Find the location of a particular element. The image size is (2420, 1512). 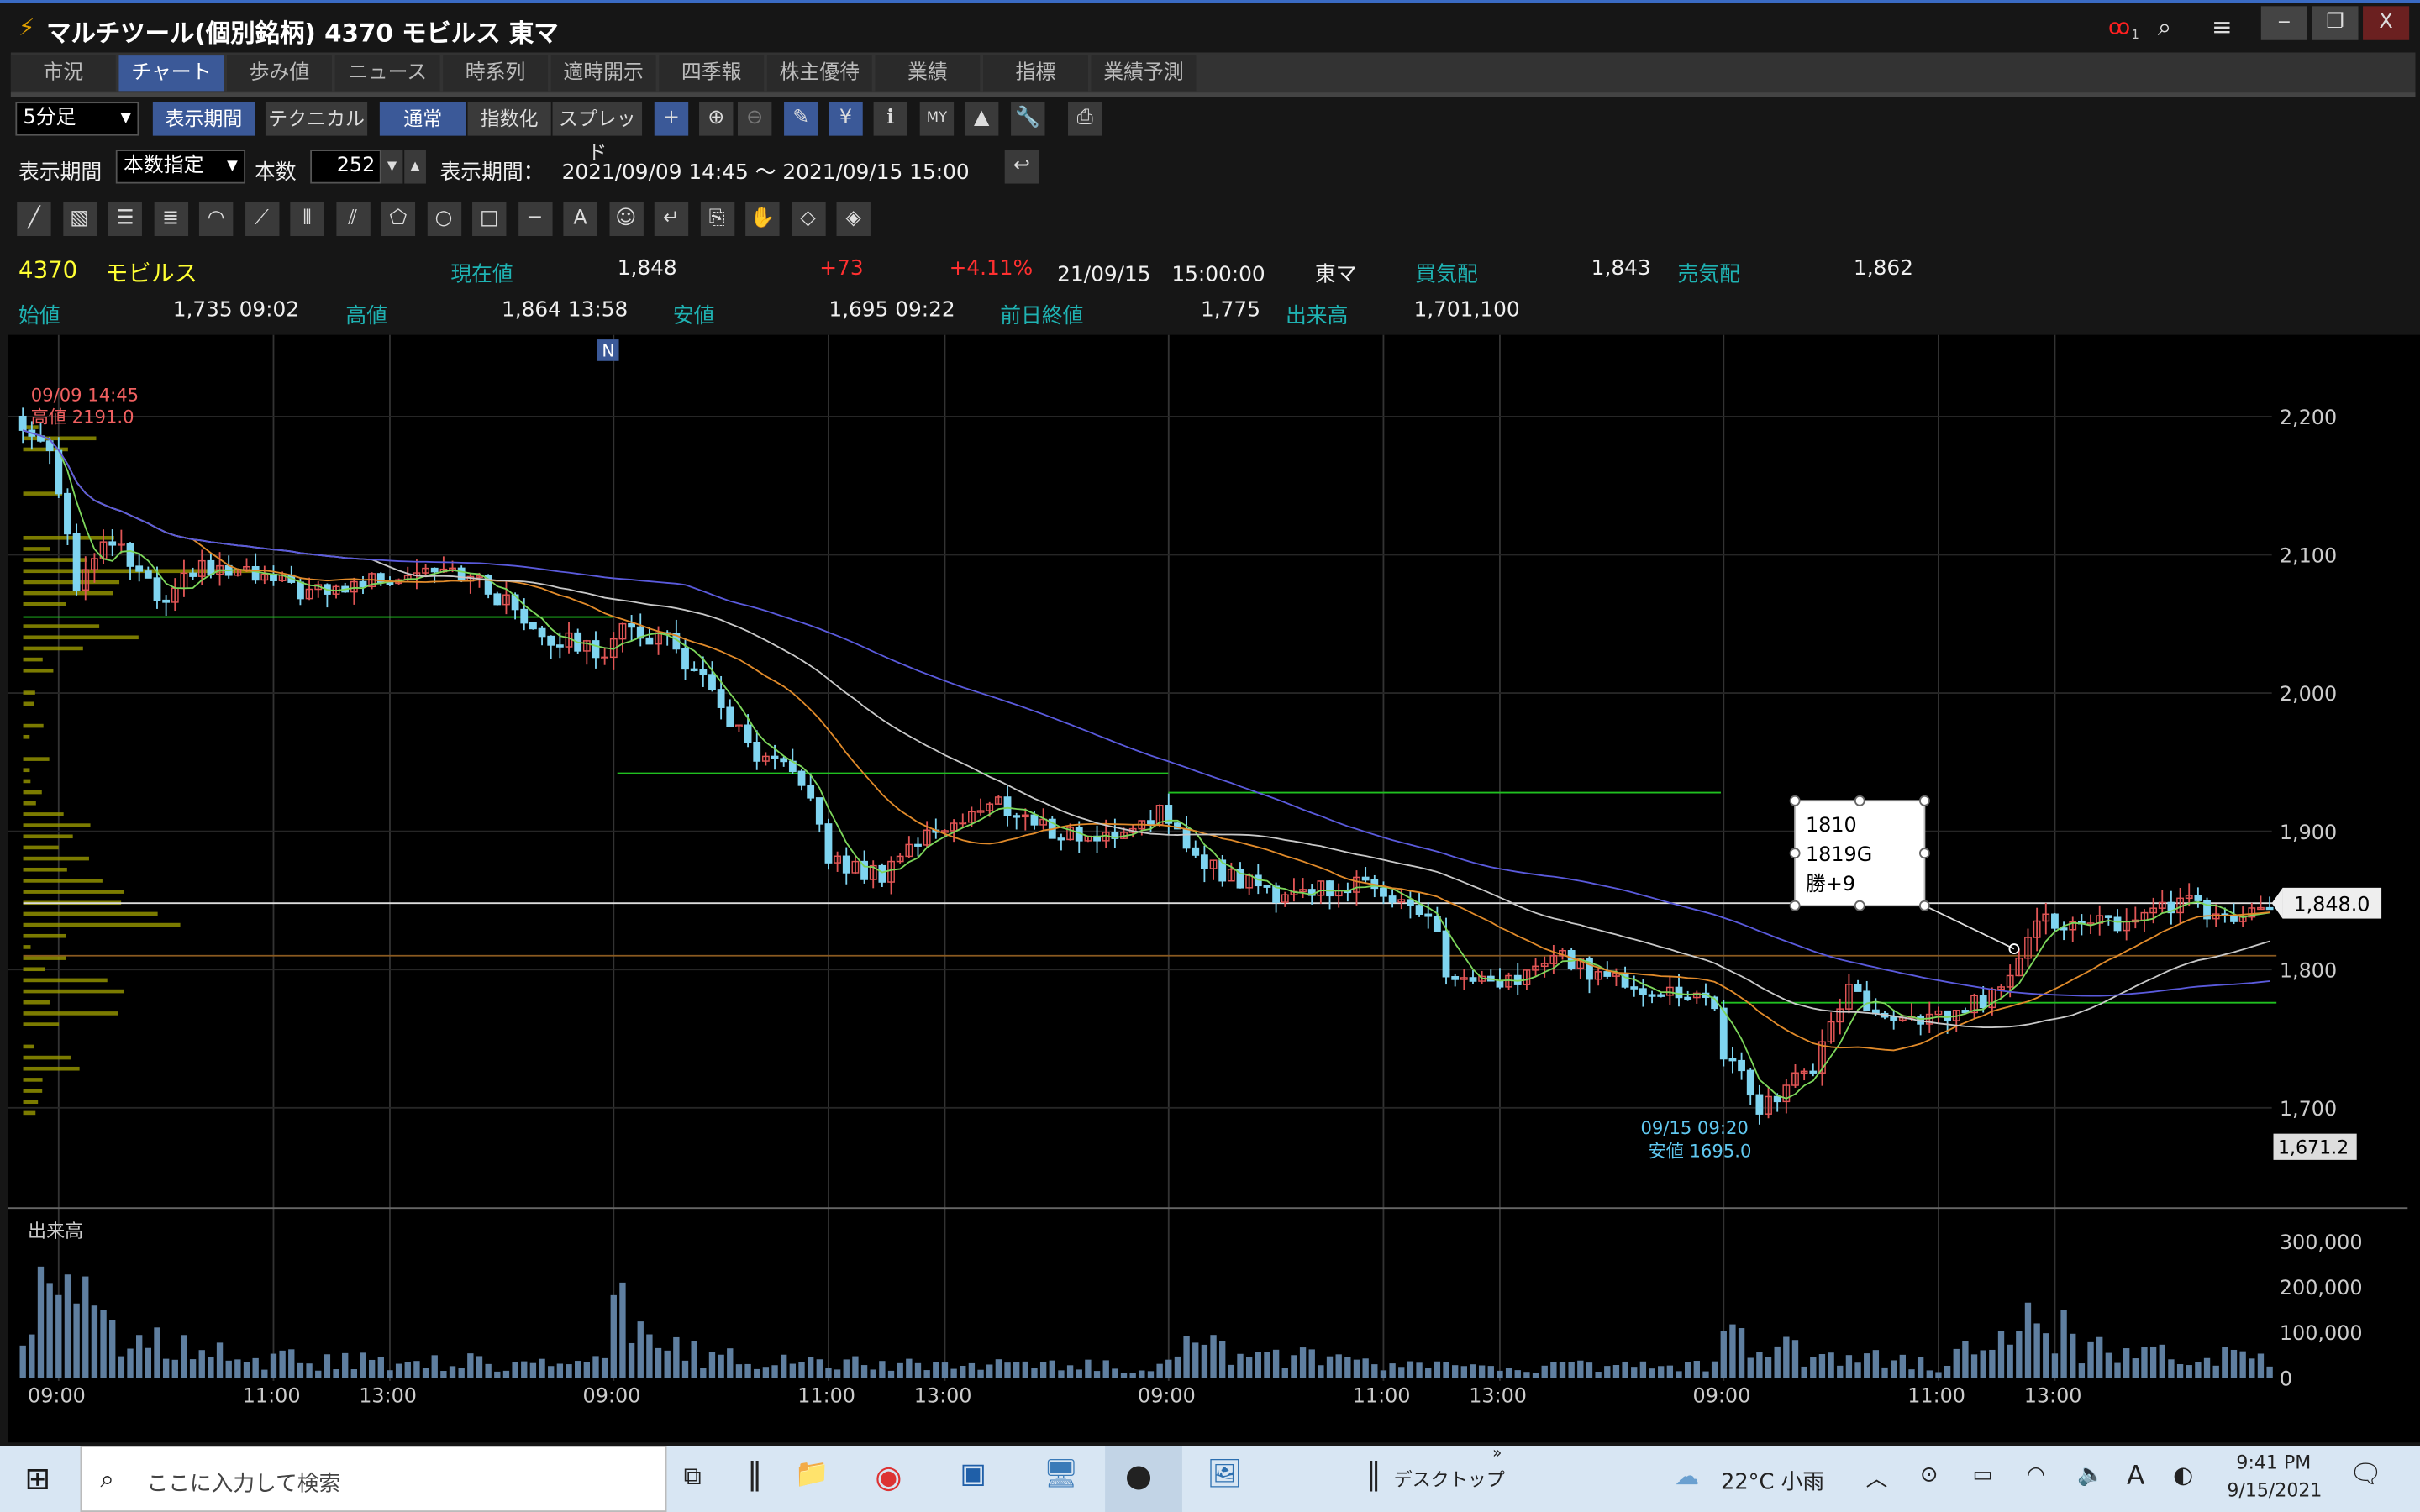

area-chart-icon: ▲ is located at coordinates (982, 119).